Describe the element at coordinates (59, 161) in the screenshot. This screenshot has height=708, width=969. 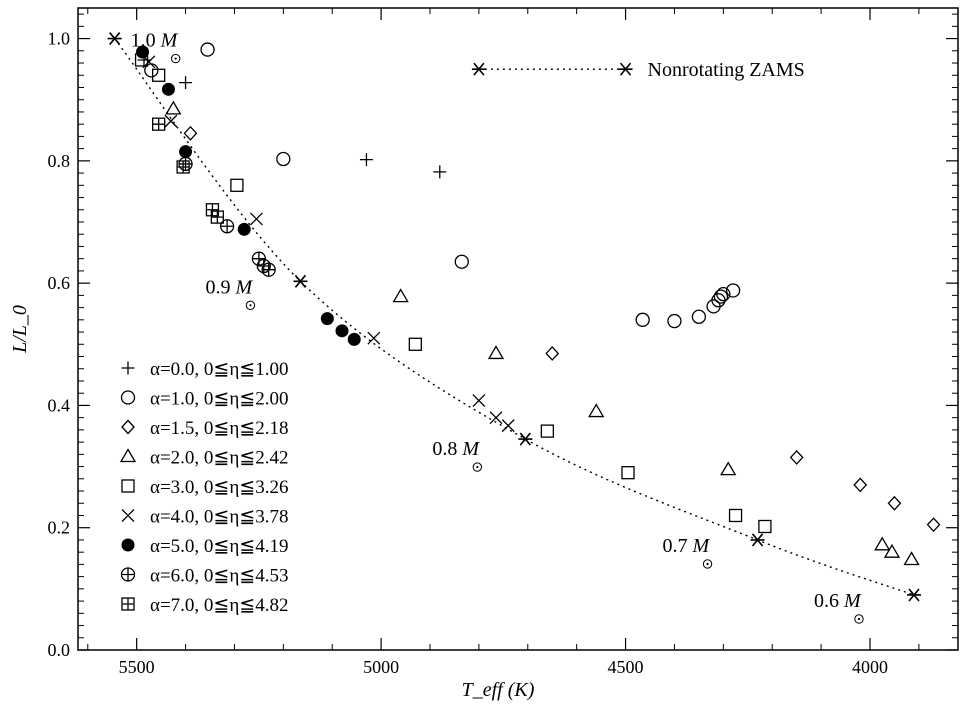
I see `y-tick-label: 0.8` at that location.